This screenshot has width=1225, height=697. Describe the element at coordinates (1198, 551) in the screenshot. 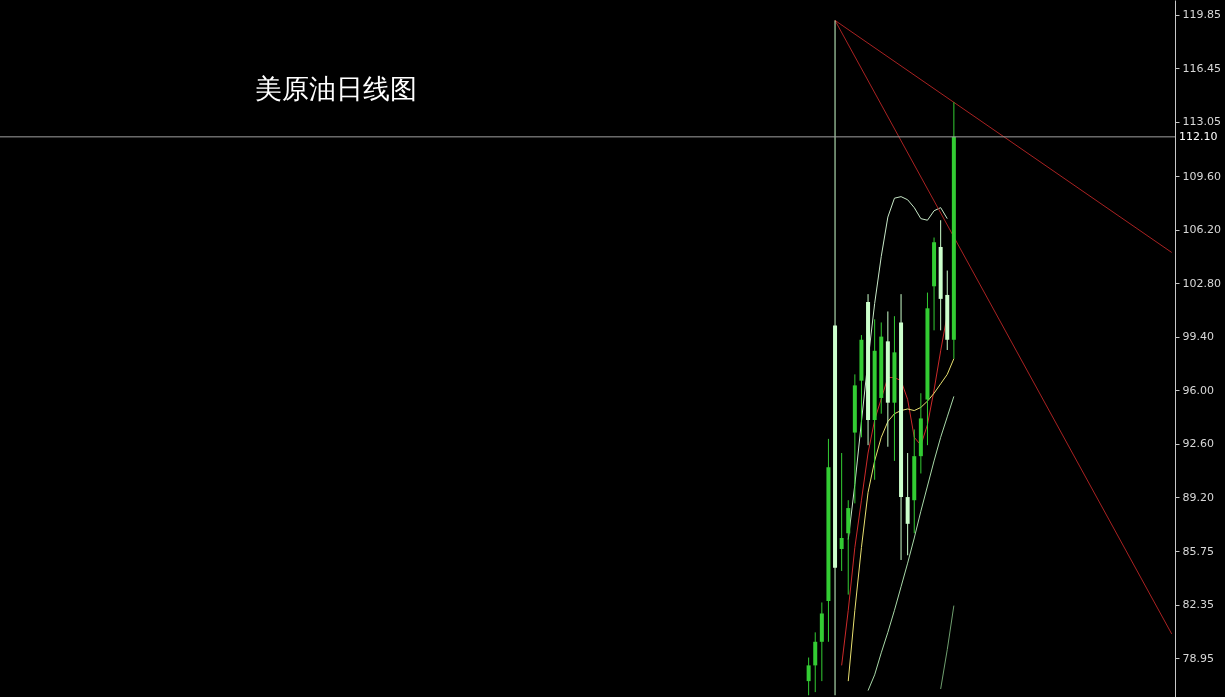

I see `y-tick-label: 85.75` at that location.